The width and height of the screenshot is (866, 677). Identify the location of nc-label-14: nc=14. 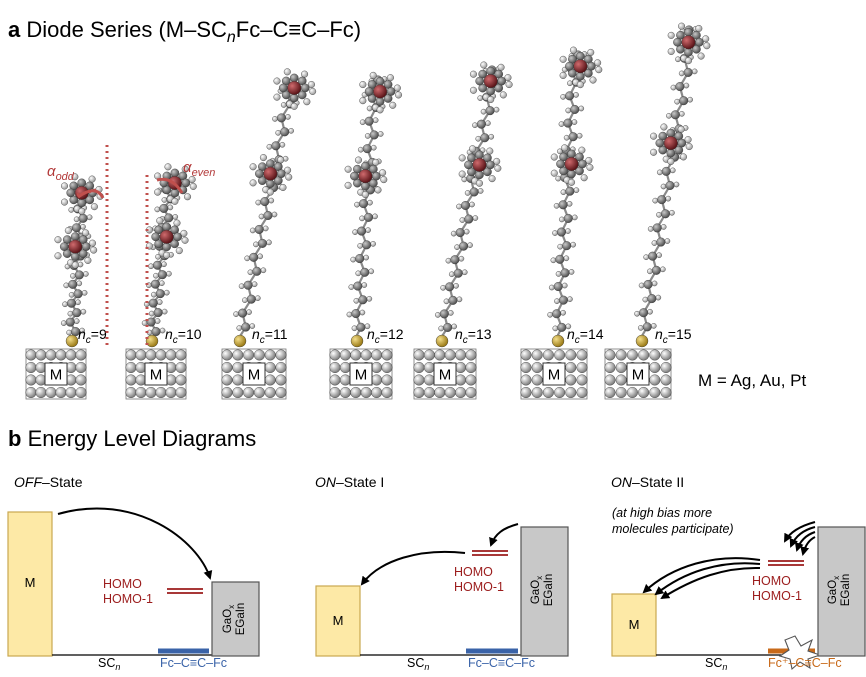
(585, 336).